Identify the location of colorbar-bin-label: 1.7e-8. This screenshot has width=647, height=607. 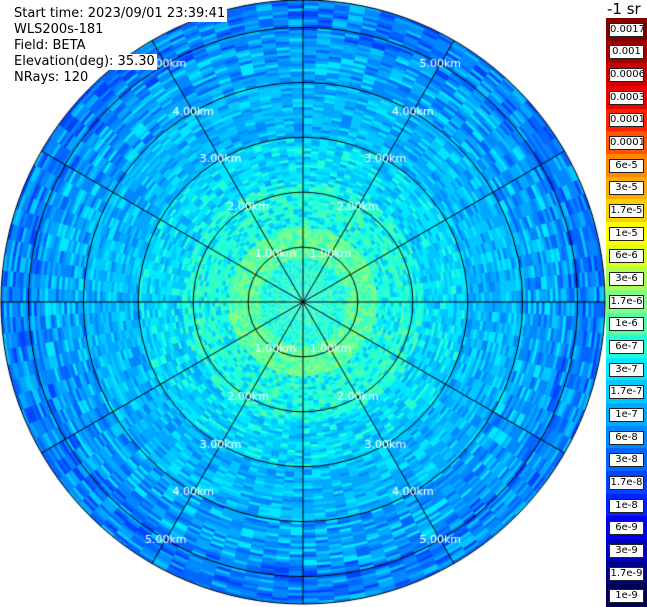
(626, 482).